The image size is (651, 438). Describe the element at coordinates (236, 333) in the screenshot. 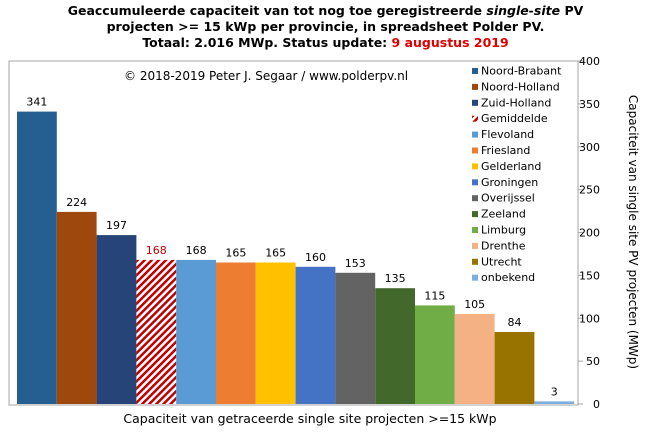

I see `bar-friesland` at that location.